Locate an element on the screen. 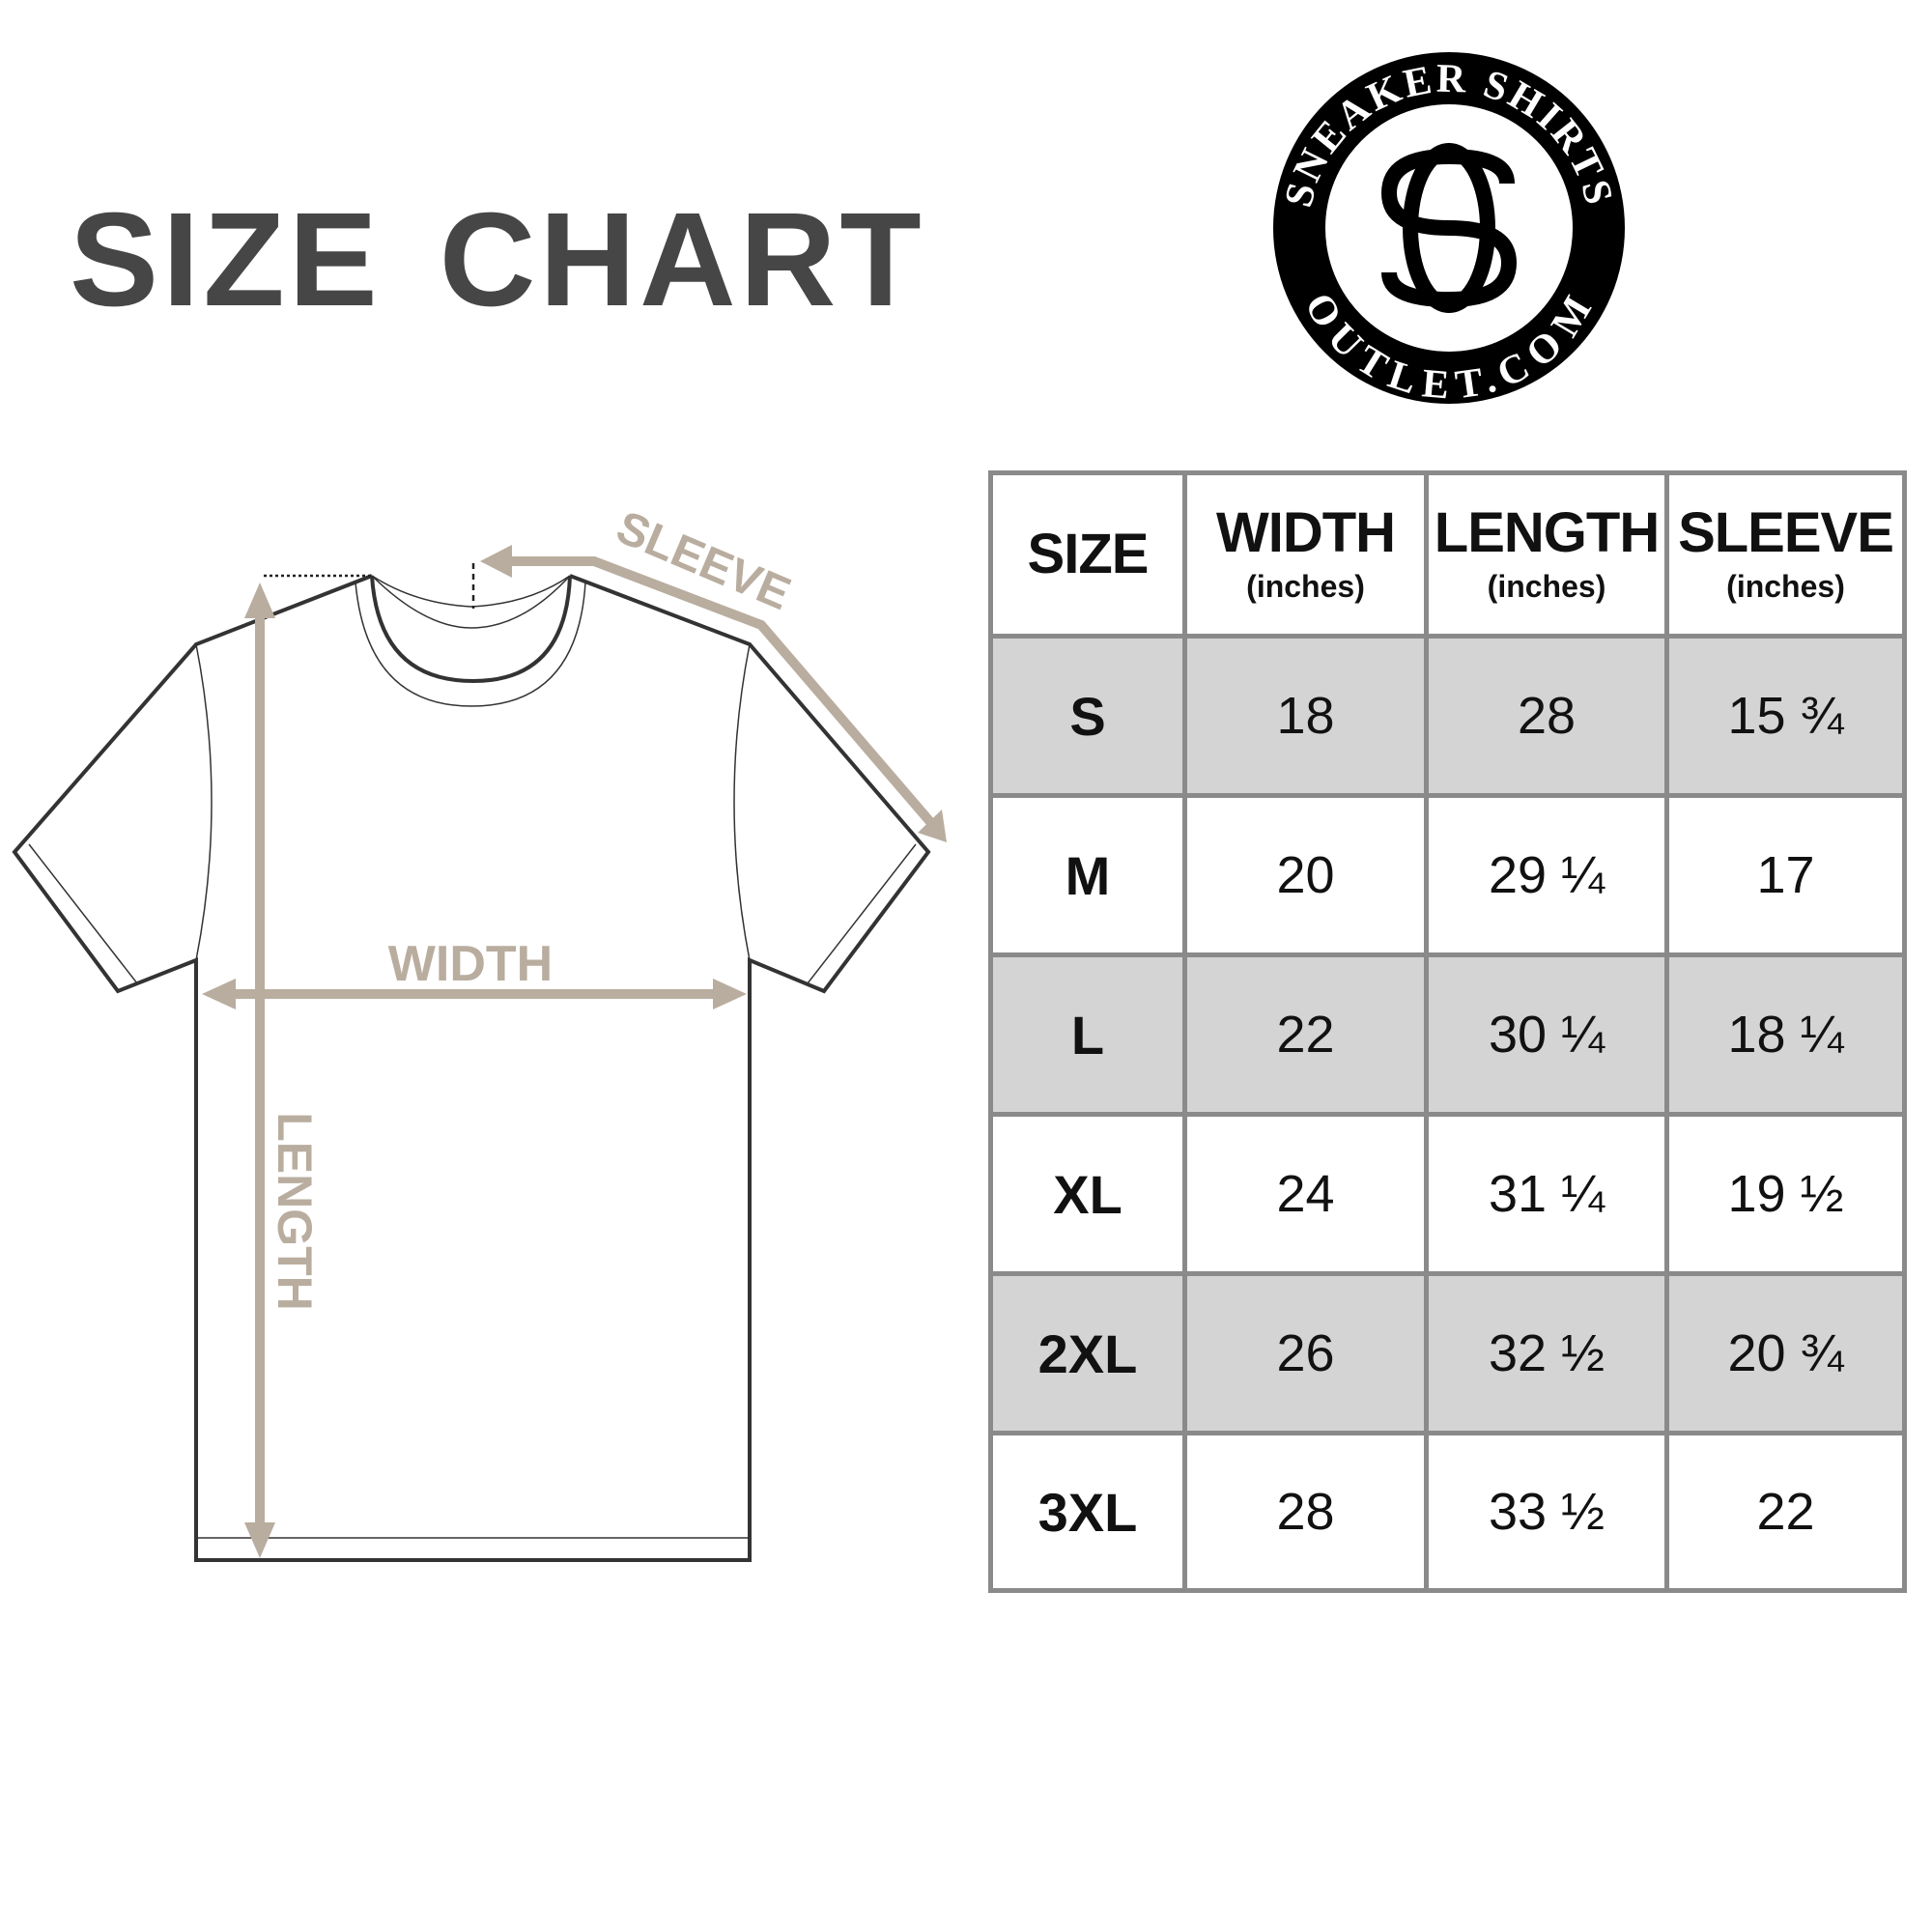  size-label: S is located at coordinates (1087, 716).